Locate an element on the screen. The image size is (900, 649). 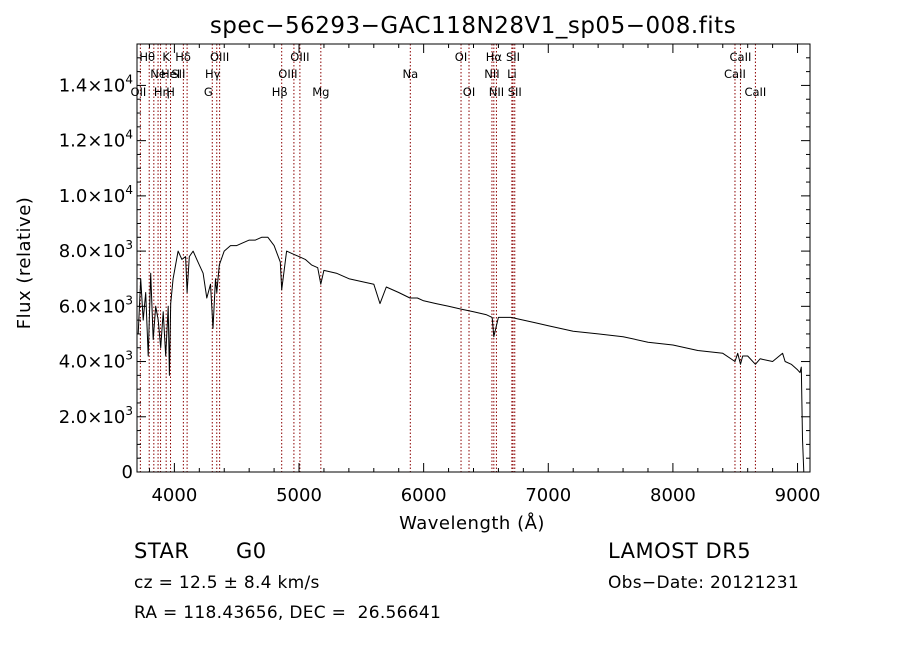
line-label: HeI is located at coordinates (170, 74).